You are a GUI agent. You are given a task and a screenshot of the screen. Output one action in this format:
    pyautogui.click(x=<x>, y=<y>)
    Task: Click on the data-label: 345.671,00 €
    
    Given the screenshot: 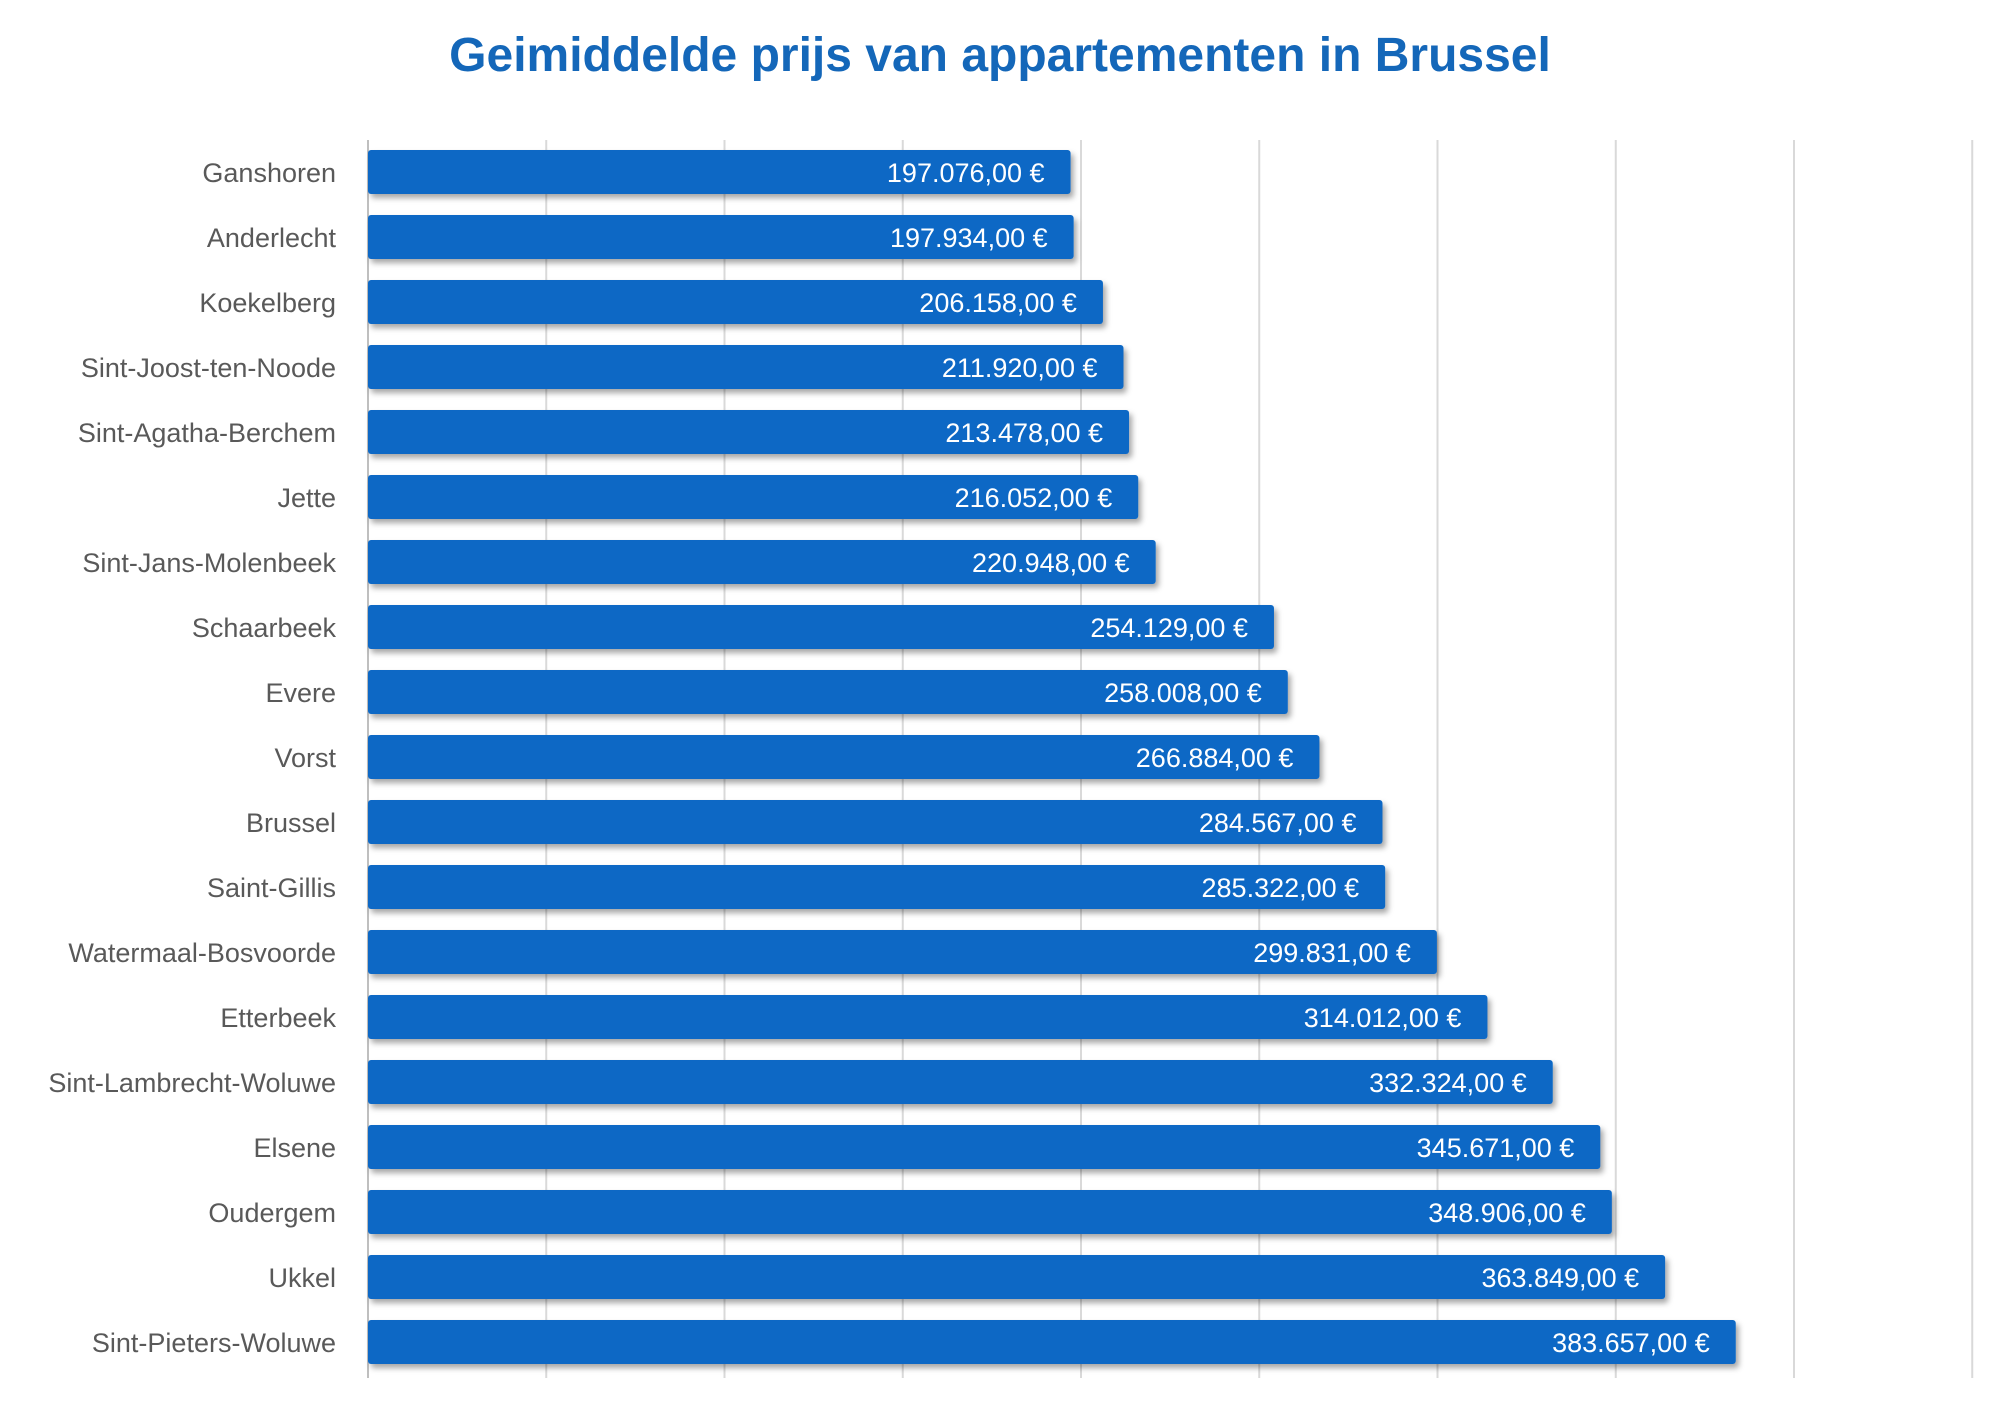 What is the action you would take?
    pyautogui.click(x=1496, y=1148)
    